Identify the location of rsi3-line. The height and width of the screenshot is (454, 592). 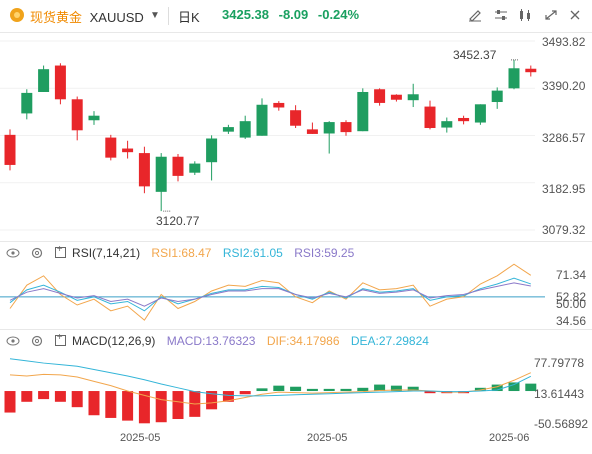
(270, 294).